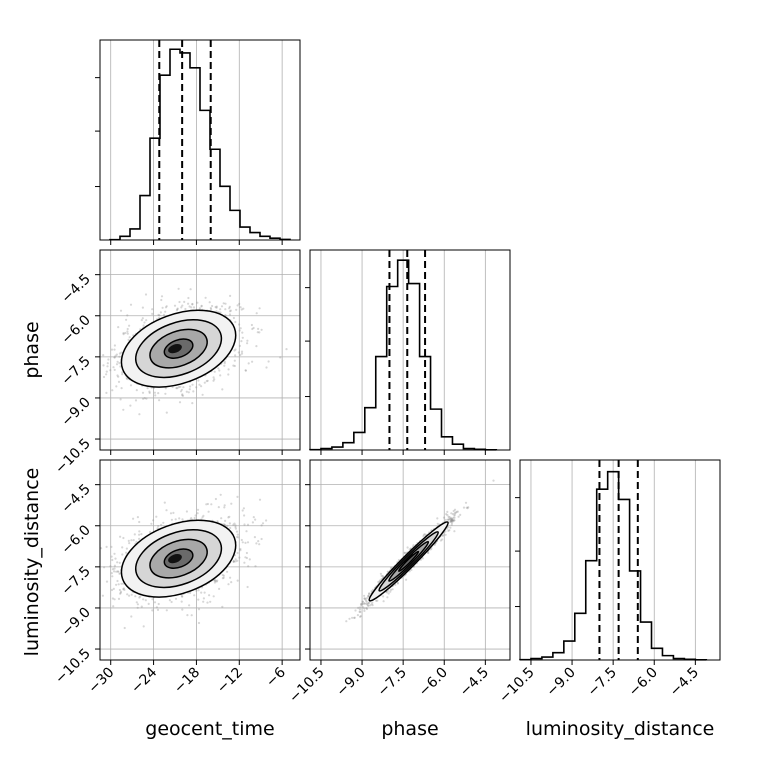 This screenshot has height=764, width=760. I want to click on axes-frame, so click(410, 350).